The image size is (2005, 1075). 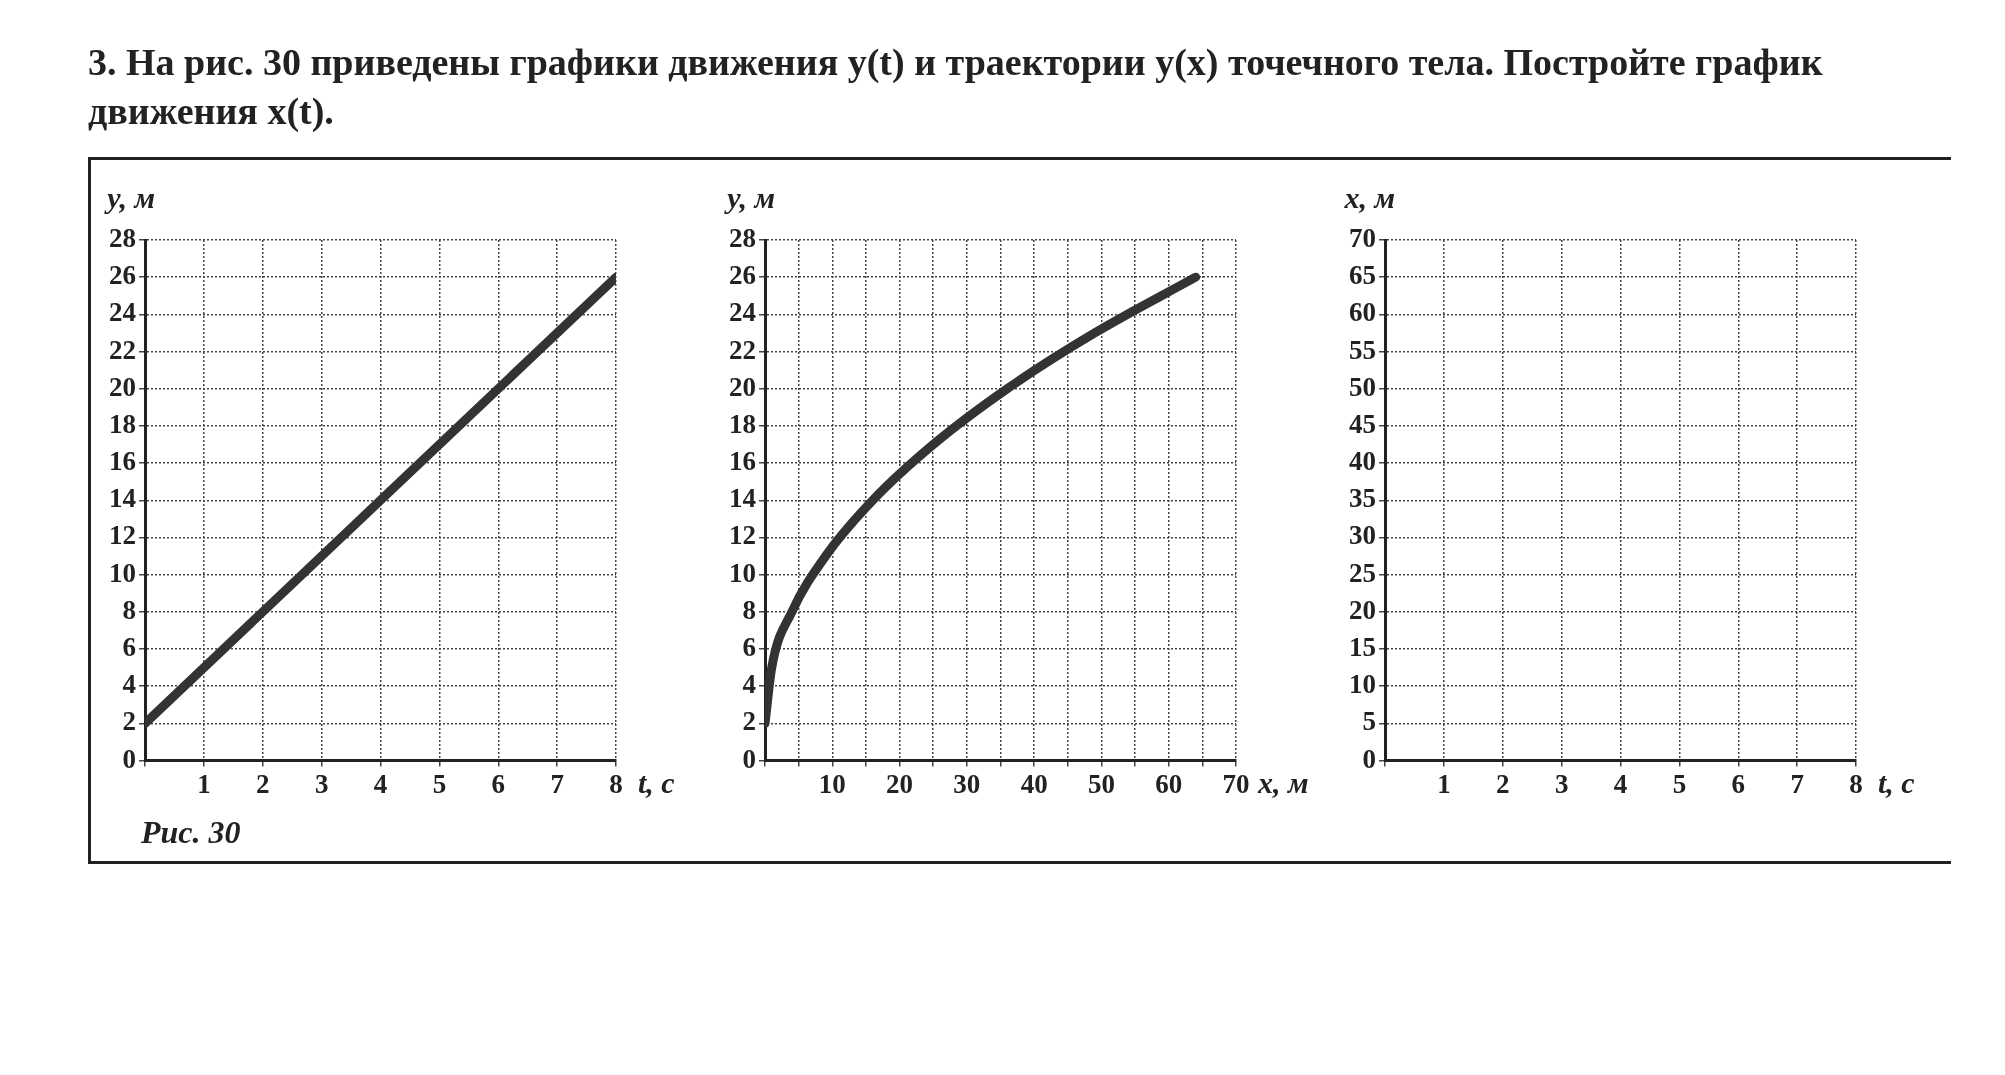 What do you see at coordinates (1362, 535) in the screenshot?
I see `y-tick-label: 30` at bounding box center [1362, 535].